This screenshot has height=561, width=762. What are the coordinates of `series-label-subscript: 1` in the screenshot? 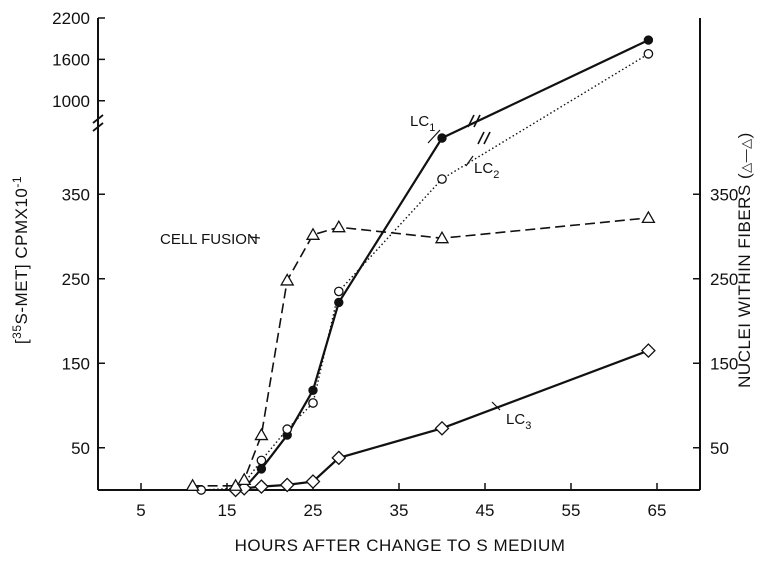 It's located at (432, 128).